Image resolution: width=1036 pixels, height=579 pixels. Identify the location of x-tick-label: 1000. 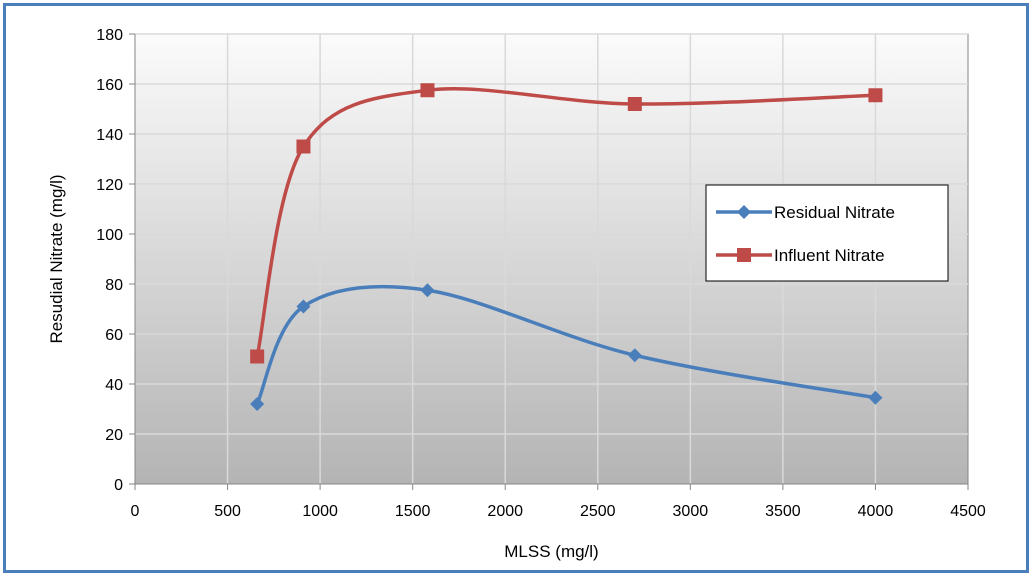
(320, 511).